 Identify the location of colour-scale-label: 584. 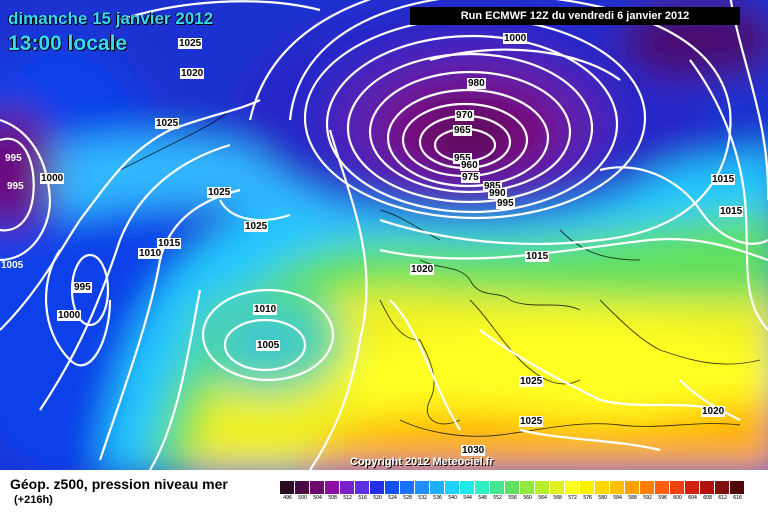
(617, 498).